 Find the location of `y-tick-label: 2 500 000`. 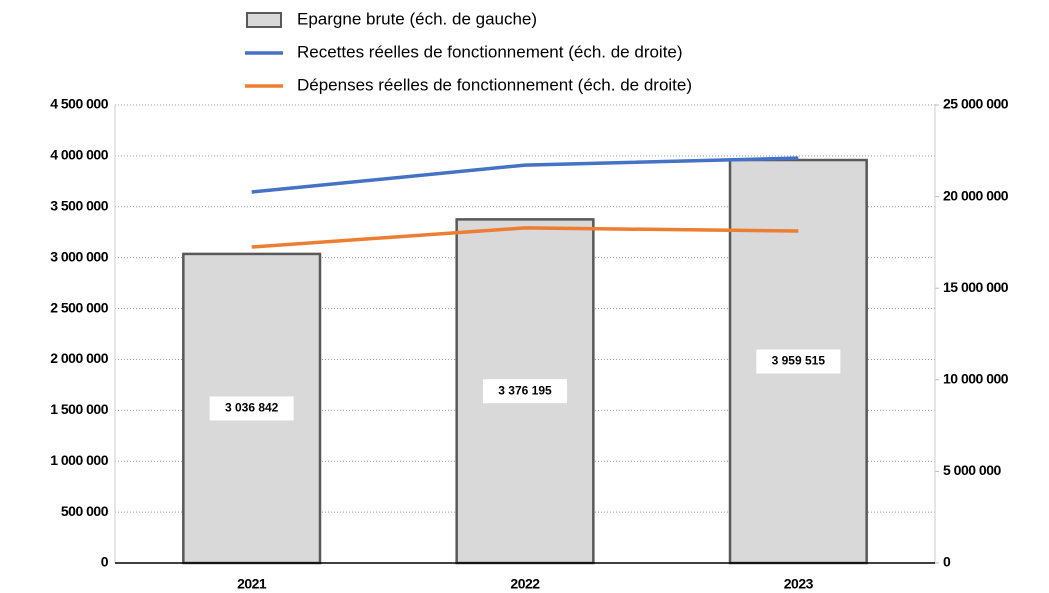

y-tick-label: 2 500 000 is located at coordinates (79, 307).